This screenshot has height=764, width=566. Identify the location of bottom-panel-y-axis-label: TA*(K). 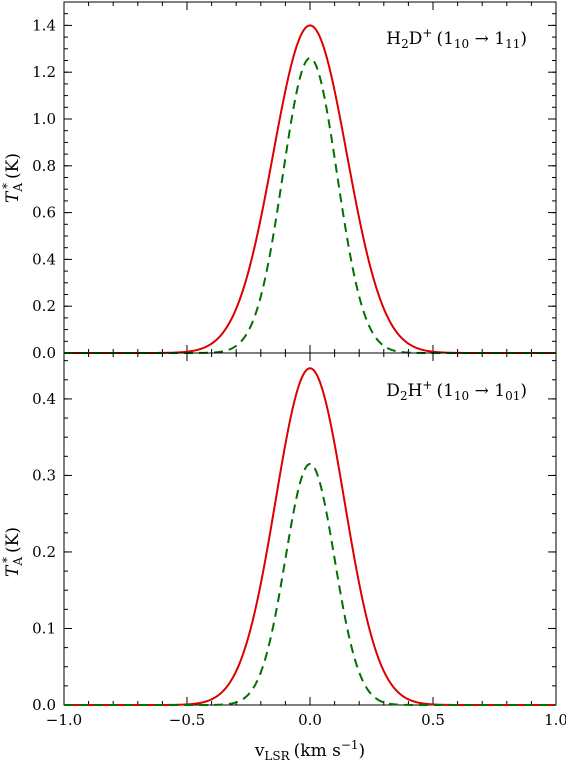
(12, 552).